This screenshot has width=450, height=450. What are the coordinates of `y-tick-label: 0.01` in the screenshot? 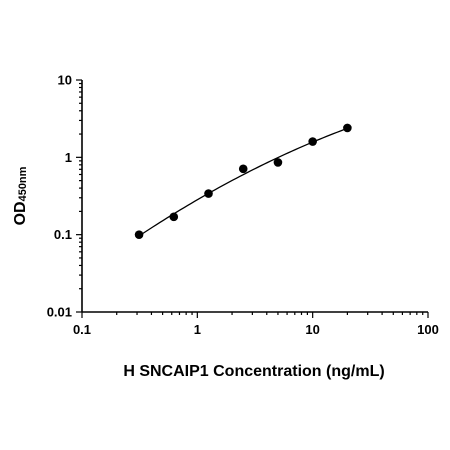 It's located at (59, 312).